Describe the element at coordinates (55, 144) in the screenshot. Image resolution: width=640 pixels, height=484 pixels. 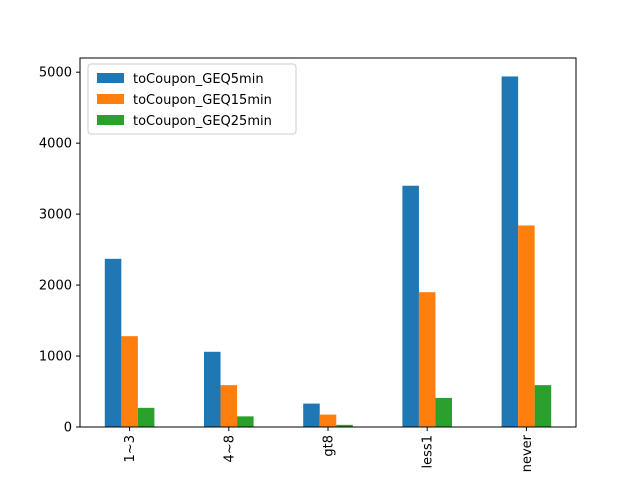
I see `y-tick-label: 4000` at that location.